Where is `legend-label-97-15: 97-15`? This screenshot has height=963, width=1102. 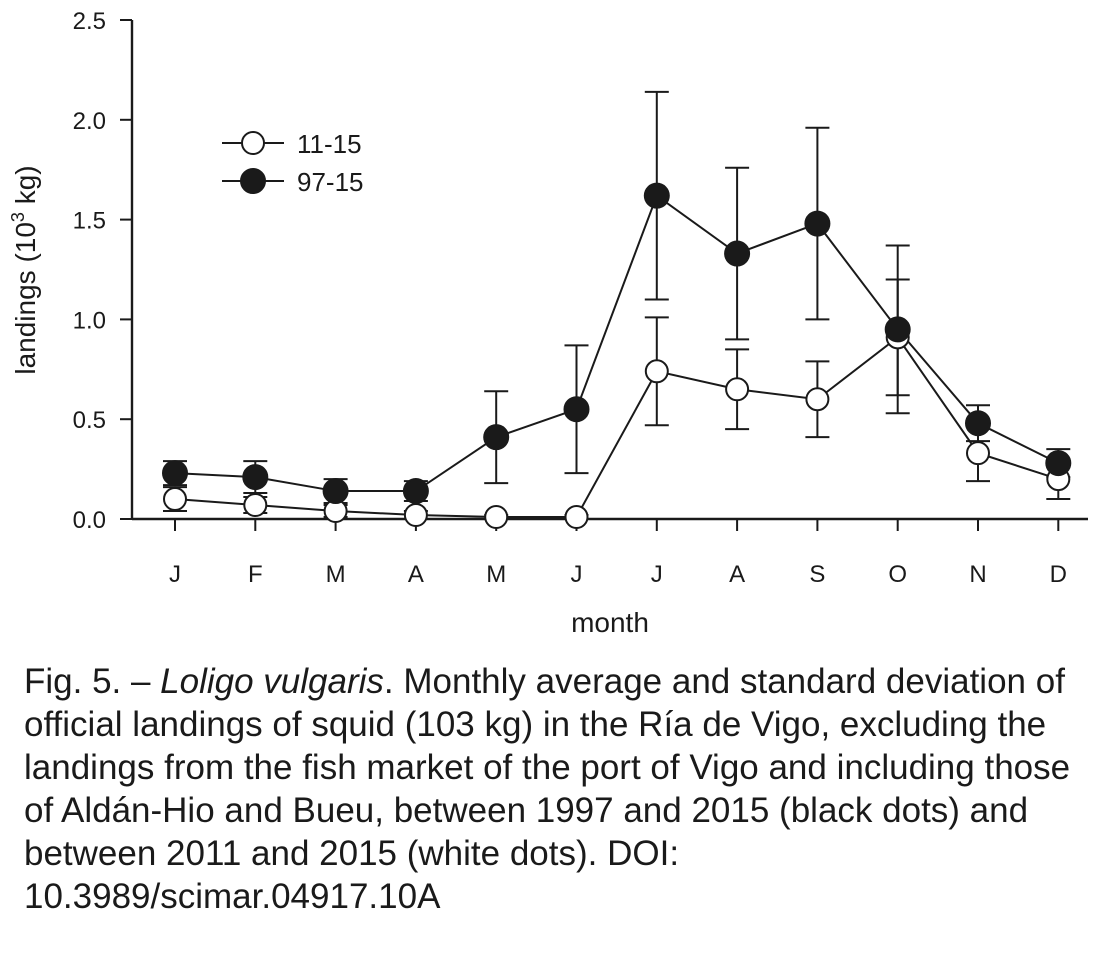
legend-label-97-15: 97-15 is located at coordinates (330, 182).